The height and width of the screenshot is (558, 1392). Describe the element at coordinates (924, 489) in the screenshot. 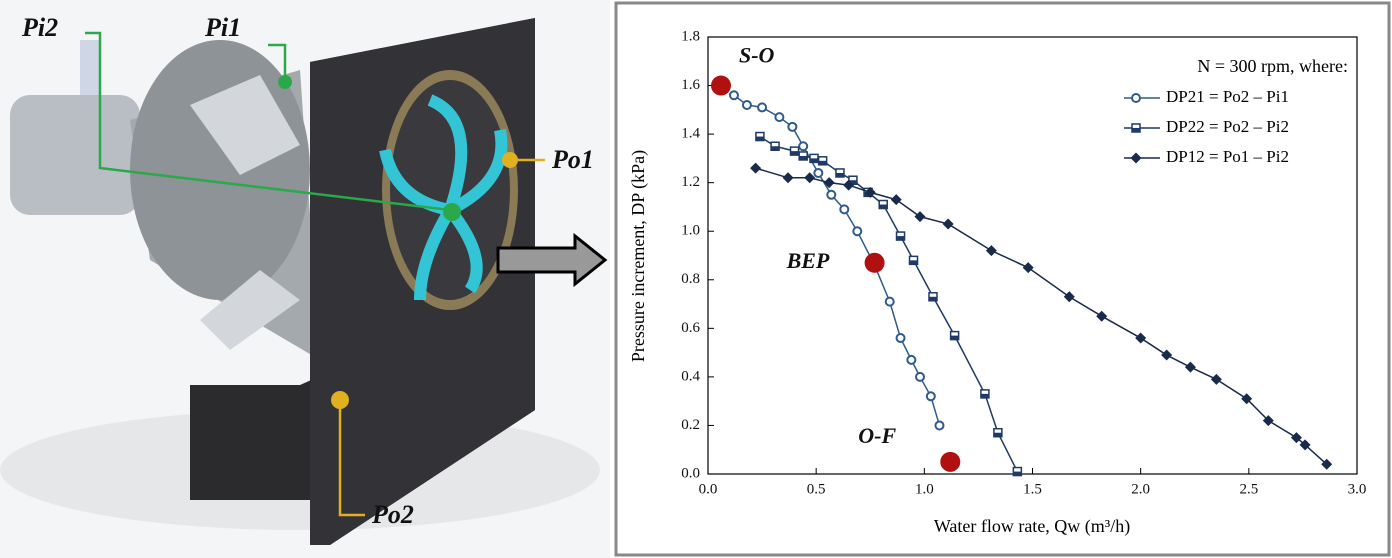

I see `x-tick-label: 1.0` at that location.